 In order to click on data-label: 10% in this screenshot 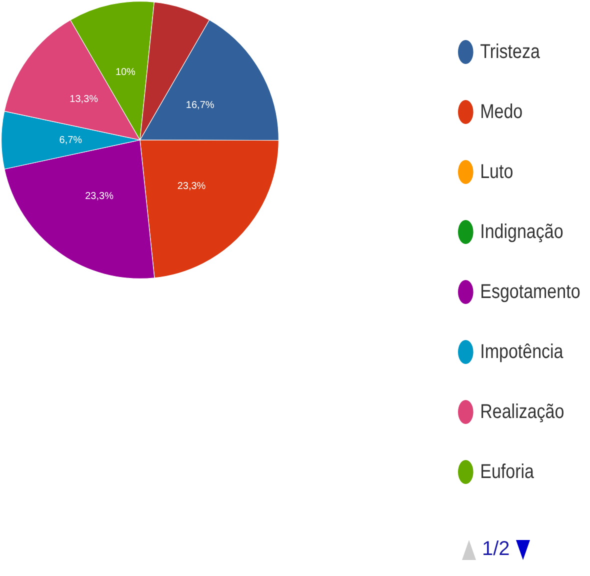, I will do `click(125, 72)`.